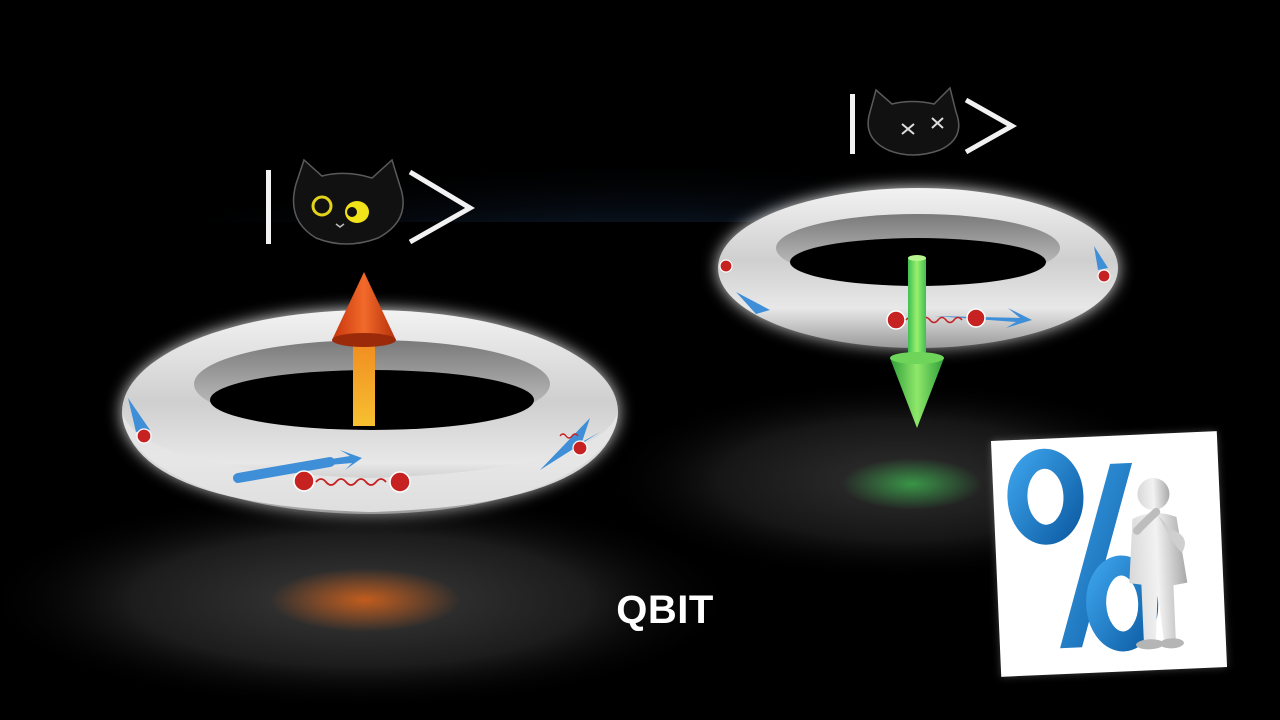 The width and height of the screenshot is (1280, 720). Describe the element at coordinates (1158, 564) in the screenshot. I see `thinker-figure` at that location.